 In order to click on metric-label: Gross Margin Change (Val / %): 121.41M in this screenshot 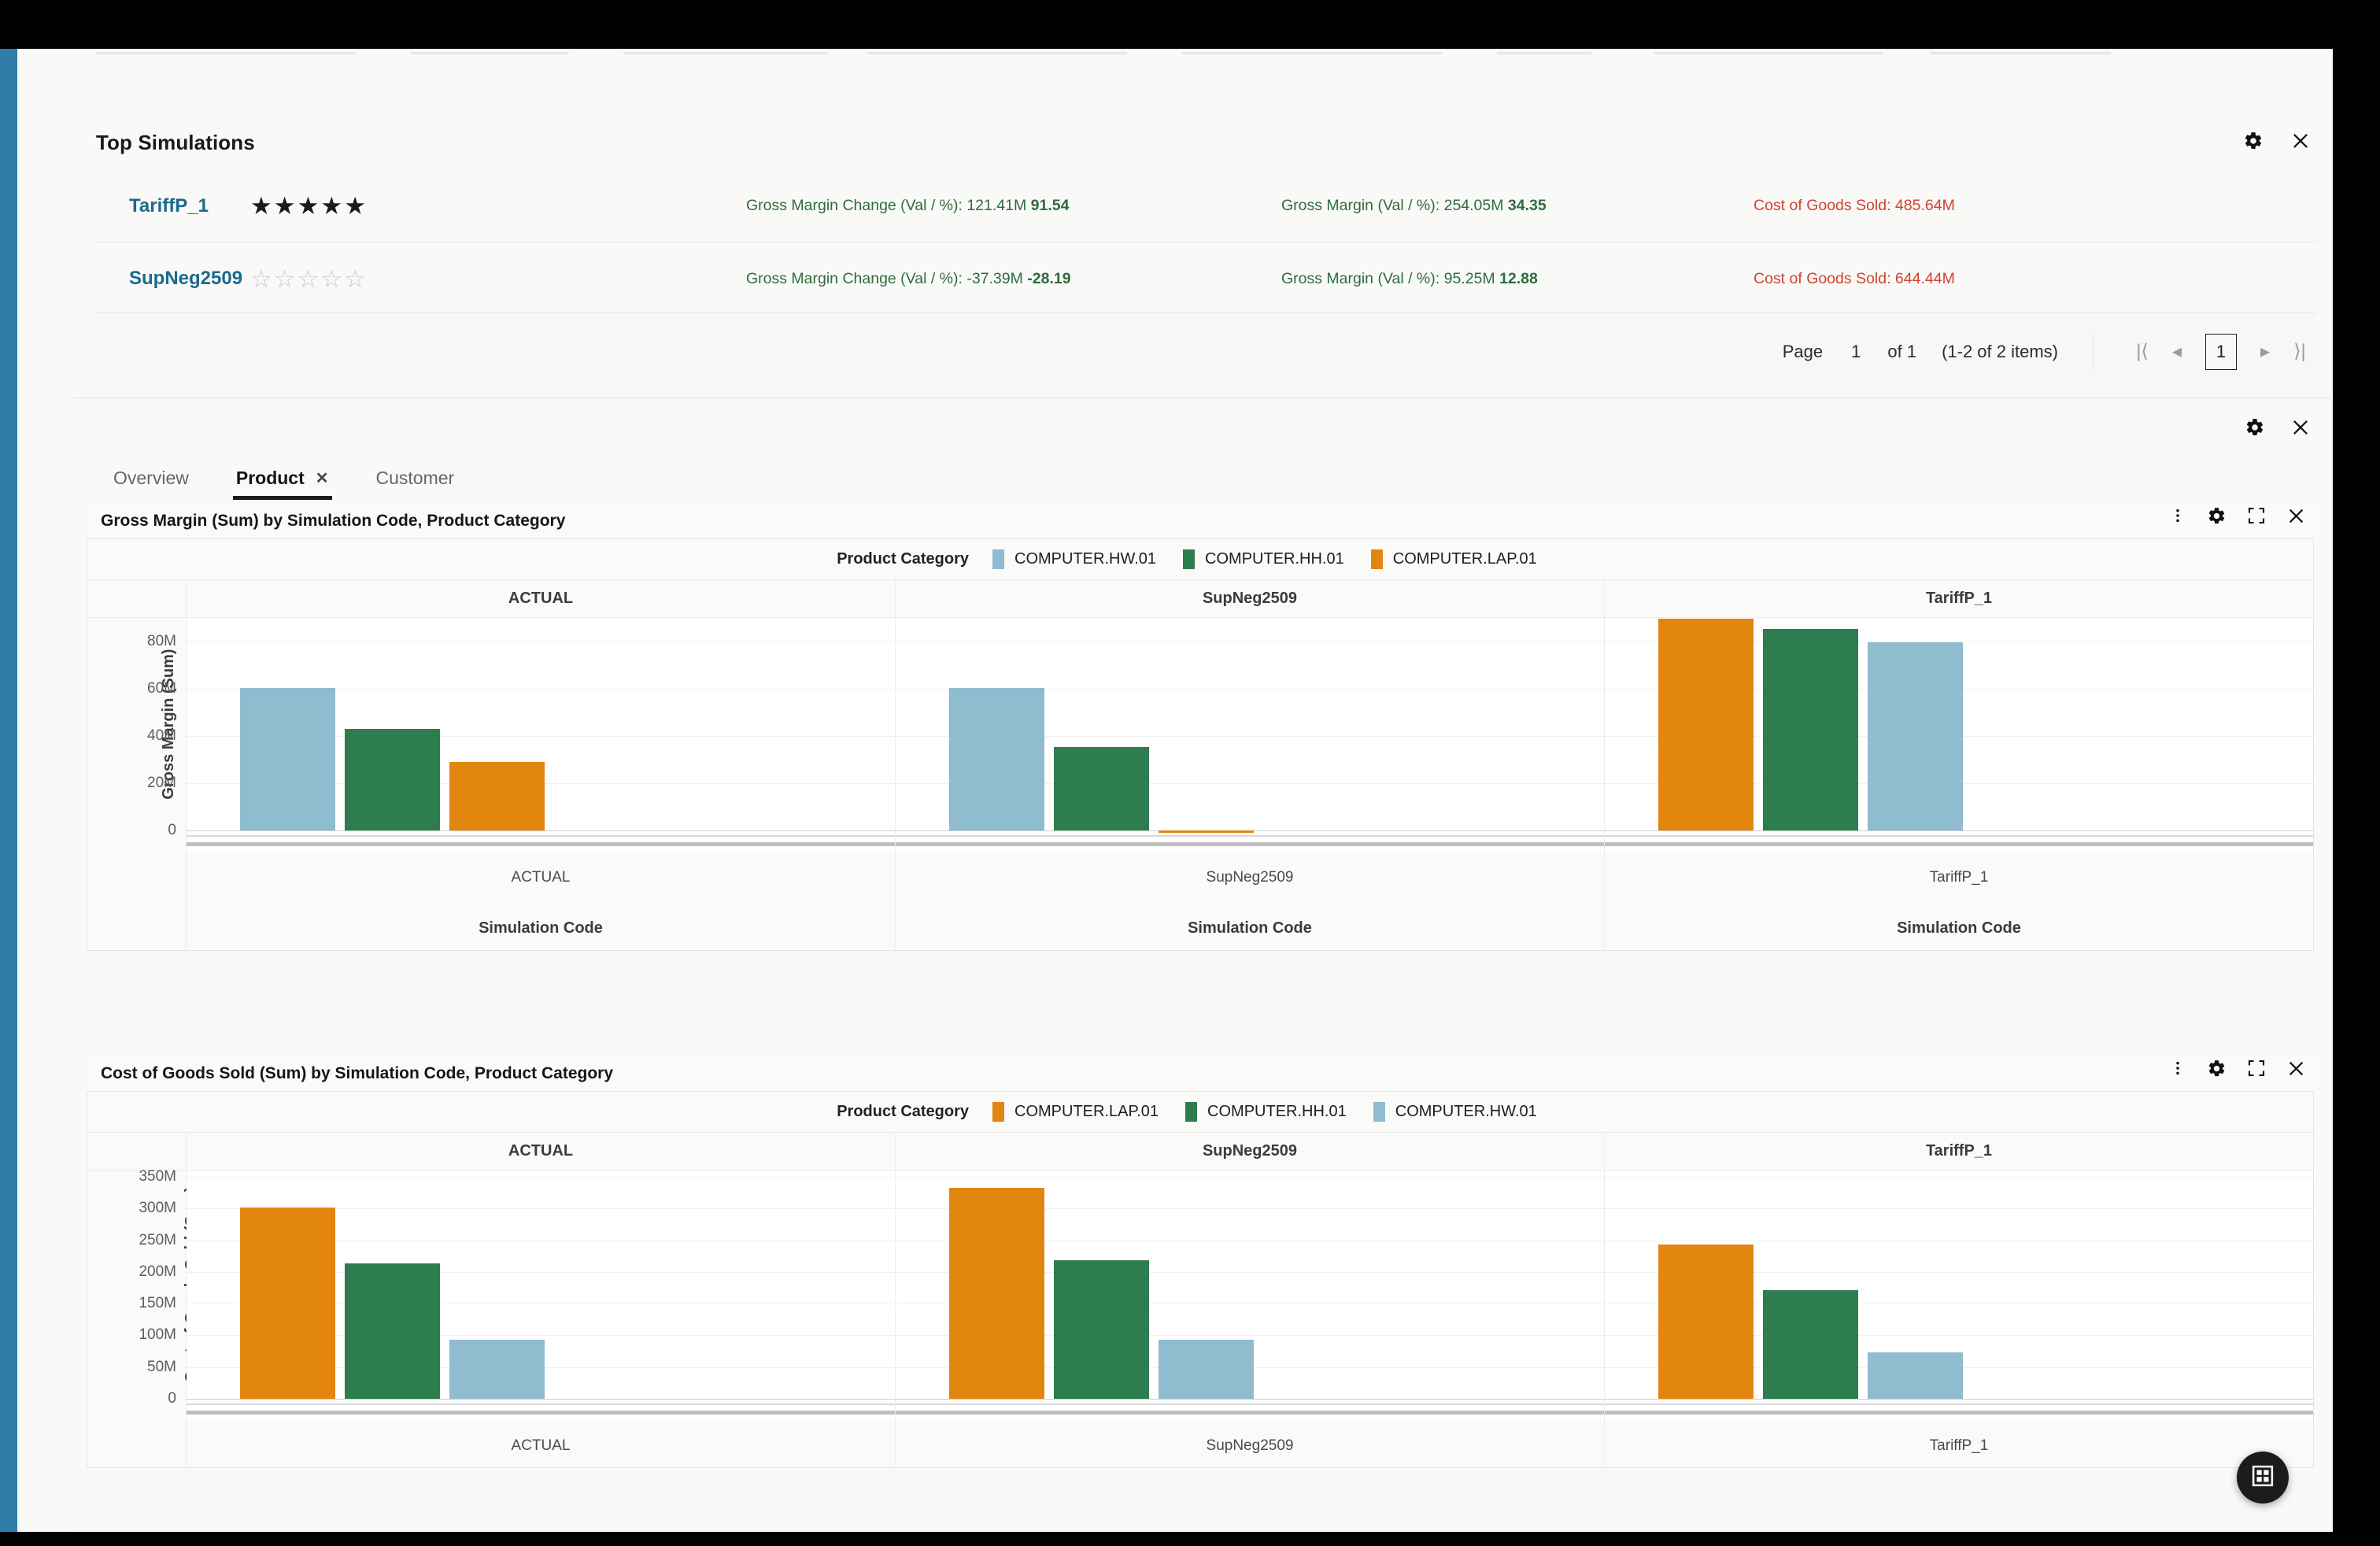, I will do `click(886, 205)`.